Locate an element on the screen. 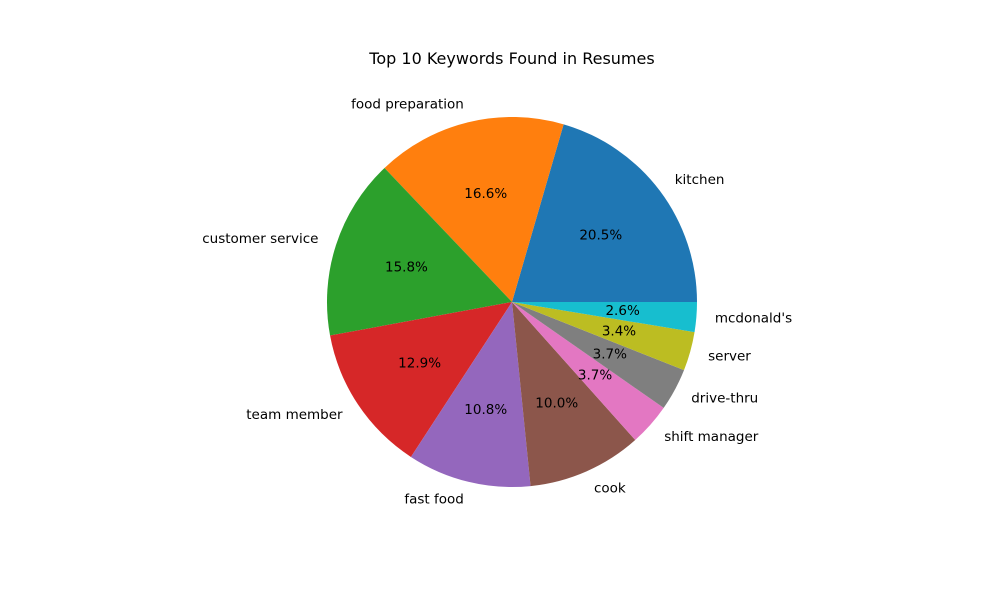 Image resolution: width=1000 pixels, height=600 pixels. slice-percent-label: 12.9% is located at coordinates (419, 364).